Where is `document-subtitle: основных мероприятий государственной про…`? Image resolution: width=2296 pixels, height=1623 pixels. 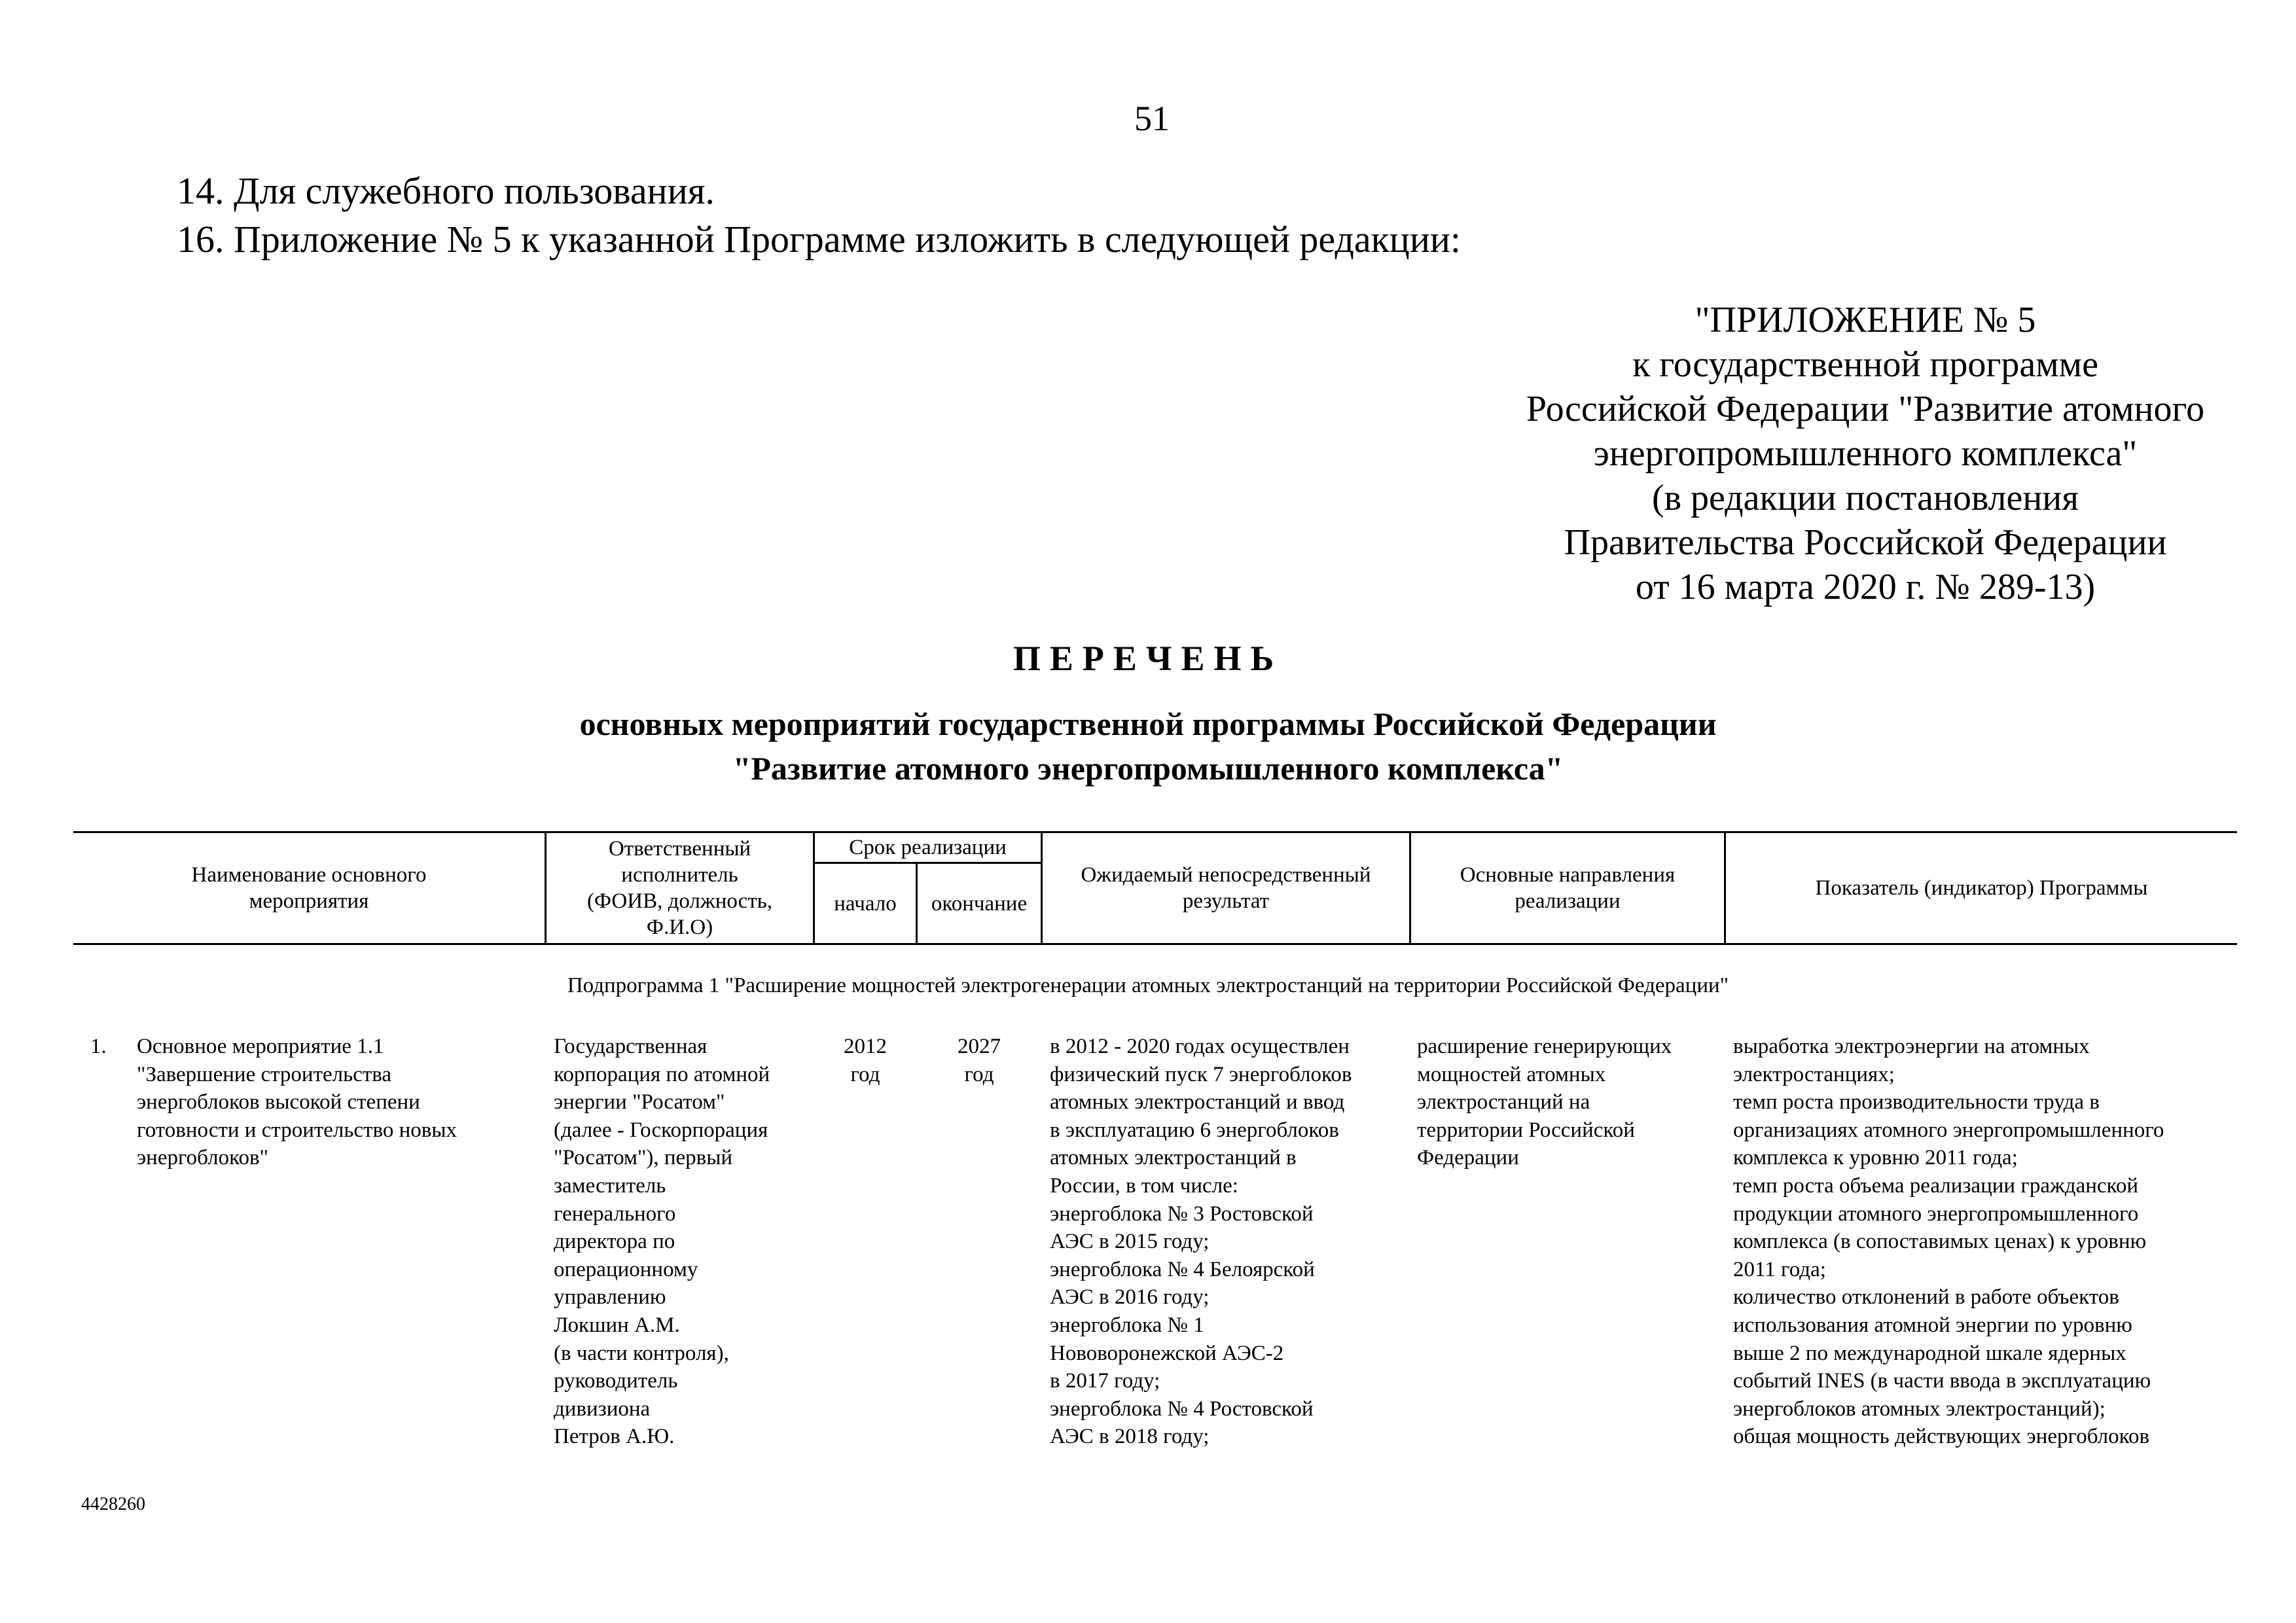 document-subtitle: основных мероприятий государственной про… is located at coordinates (1148, 746).